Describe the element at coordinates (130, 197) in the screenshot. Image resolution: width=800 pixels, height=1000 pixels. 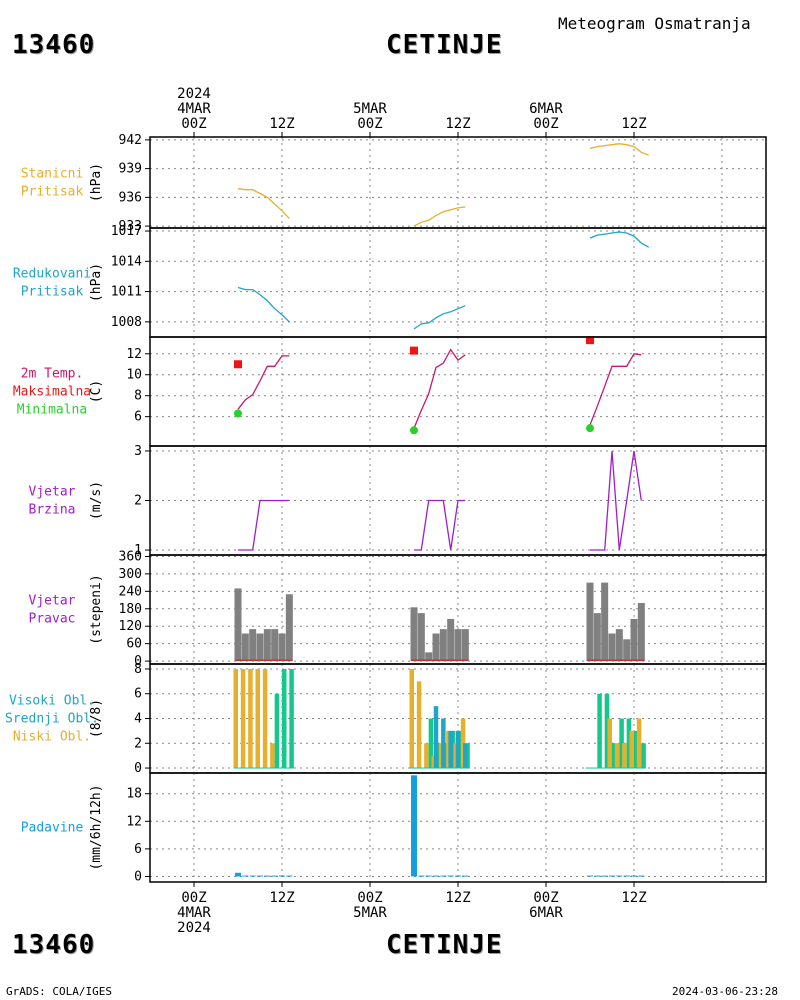
I see `y-tick-label: 936` at that location.